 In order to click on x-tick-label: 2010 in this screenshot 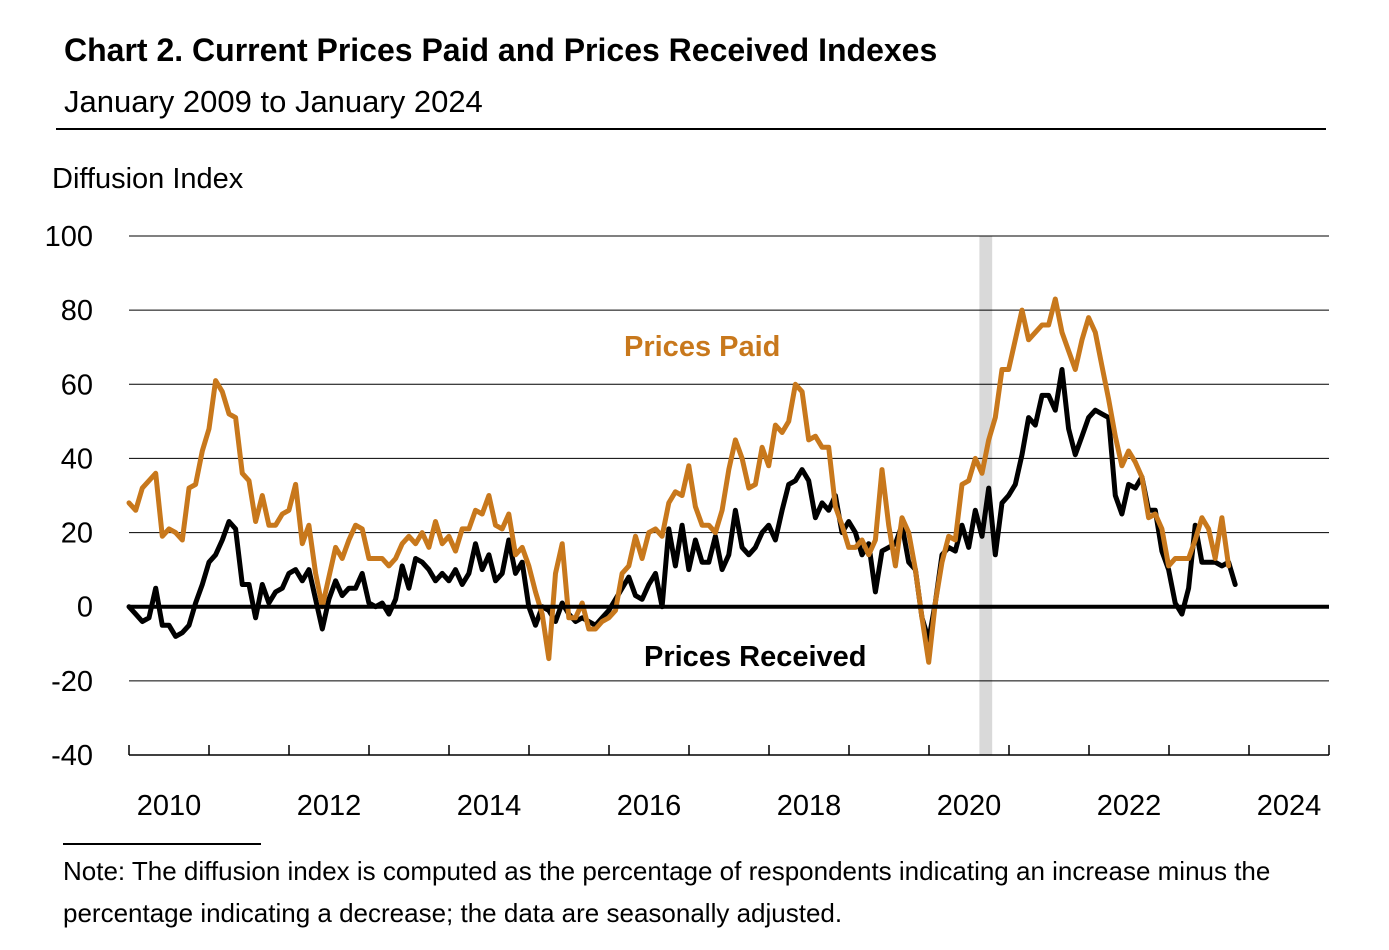, I will do `click(169, 806)`.